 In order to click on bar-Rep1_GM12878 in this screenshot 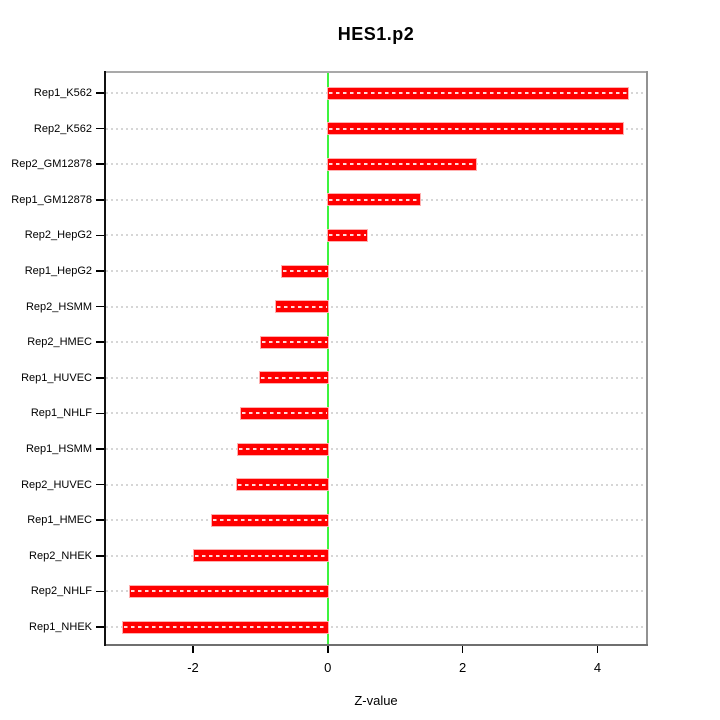, I will do `click(374, 200)`.